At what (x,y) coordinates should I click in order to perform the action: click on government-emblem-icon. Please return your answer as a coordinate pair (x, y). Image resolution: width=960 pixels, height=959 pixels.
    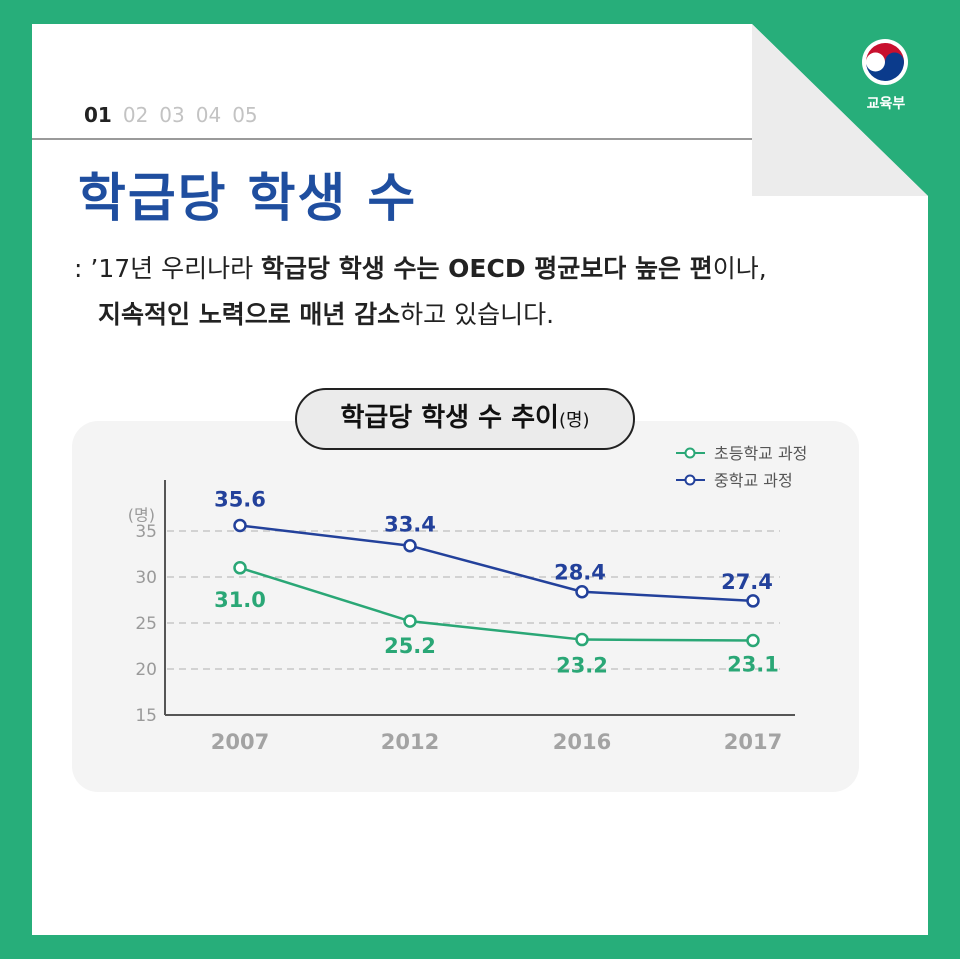
    Looking at the image, I should click on (885, 62).